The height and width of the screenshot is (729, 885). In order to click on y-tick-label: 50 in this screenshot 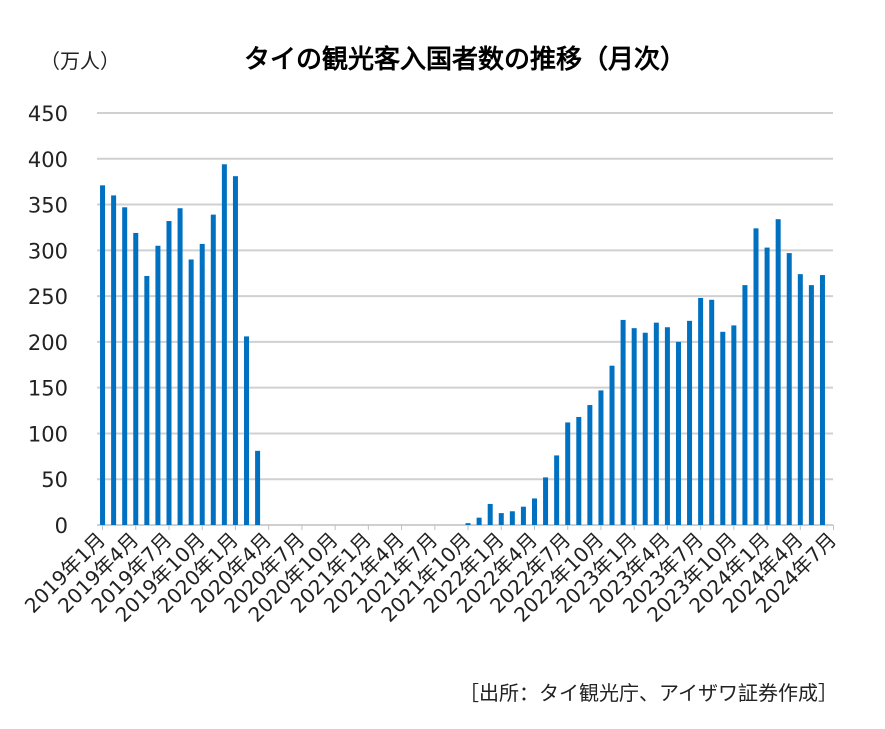, I will do `click(54, 480)`.